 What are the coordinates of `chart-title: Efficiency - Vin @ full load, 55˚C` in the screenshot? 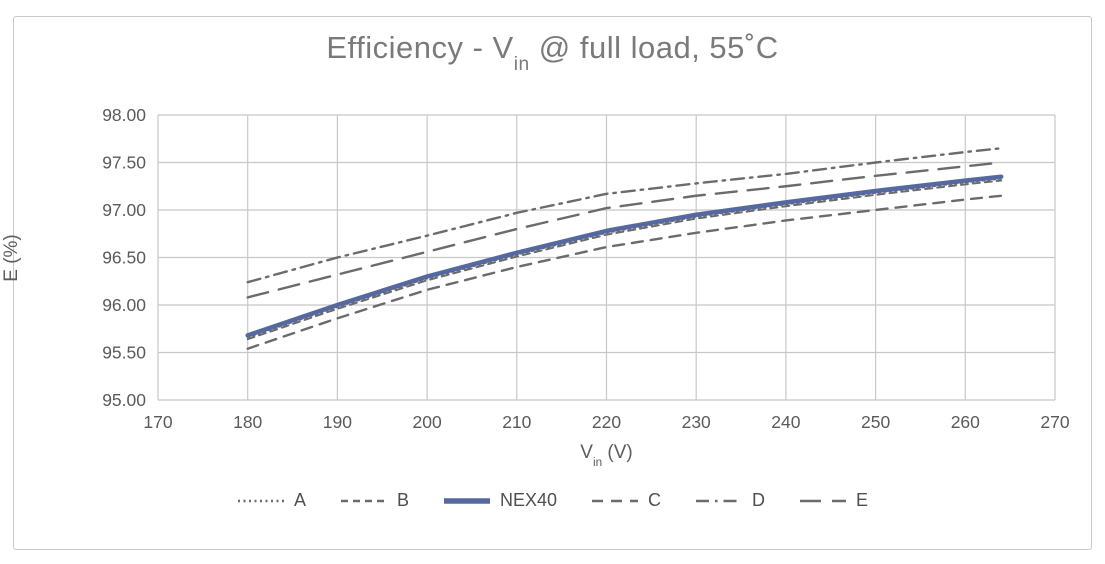 It's located at (552, 52).